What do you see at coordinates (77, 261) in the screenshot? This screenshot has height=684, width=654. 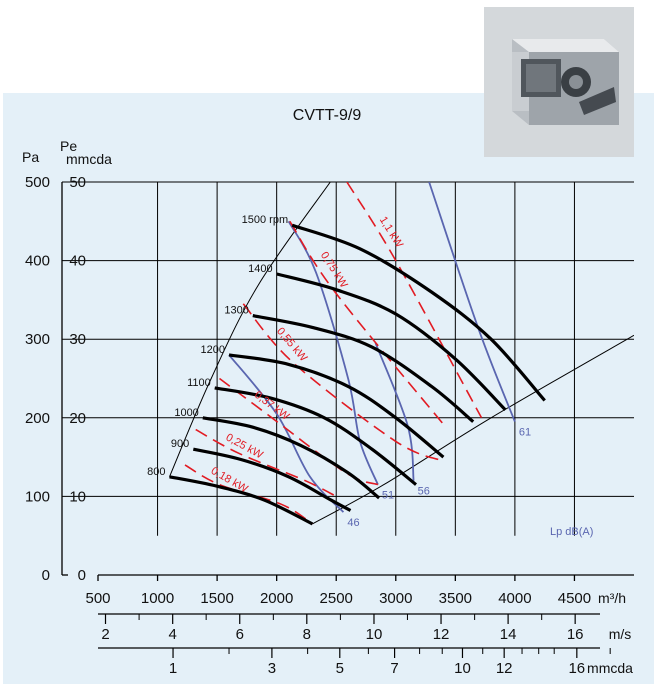 I see `y-tick-label-mmcda: 40` at bounding box center [77, 261].